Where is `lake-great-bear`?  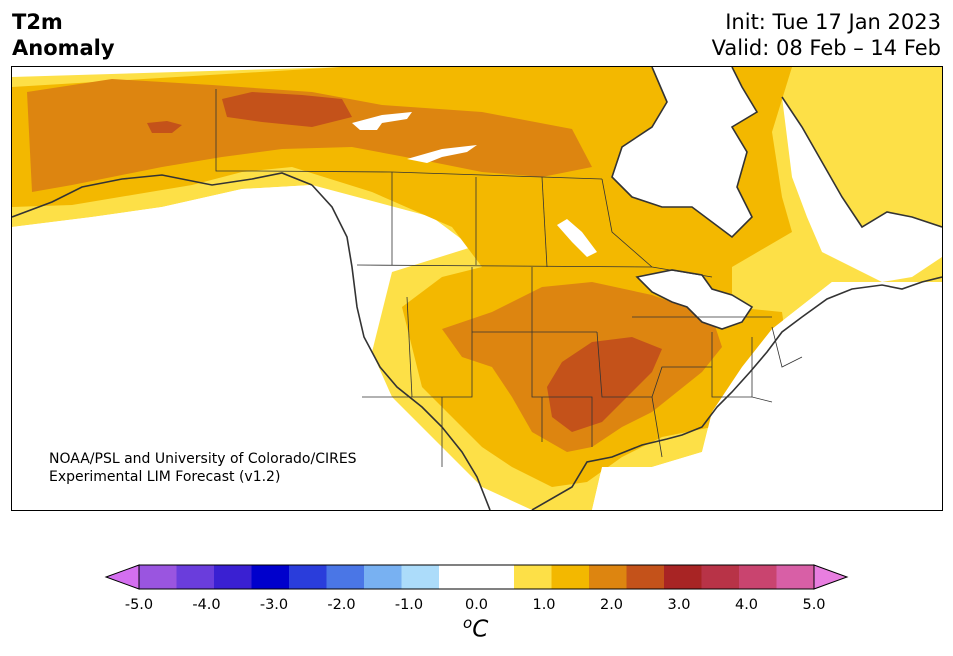
lake-great-bear is located at coordinates (382, 121).